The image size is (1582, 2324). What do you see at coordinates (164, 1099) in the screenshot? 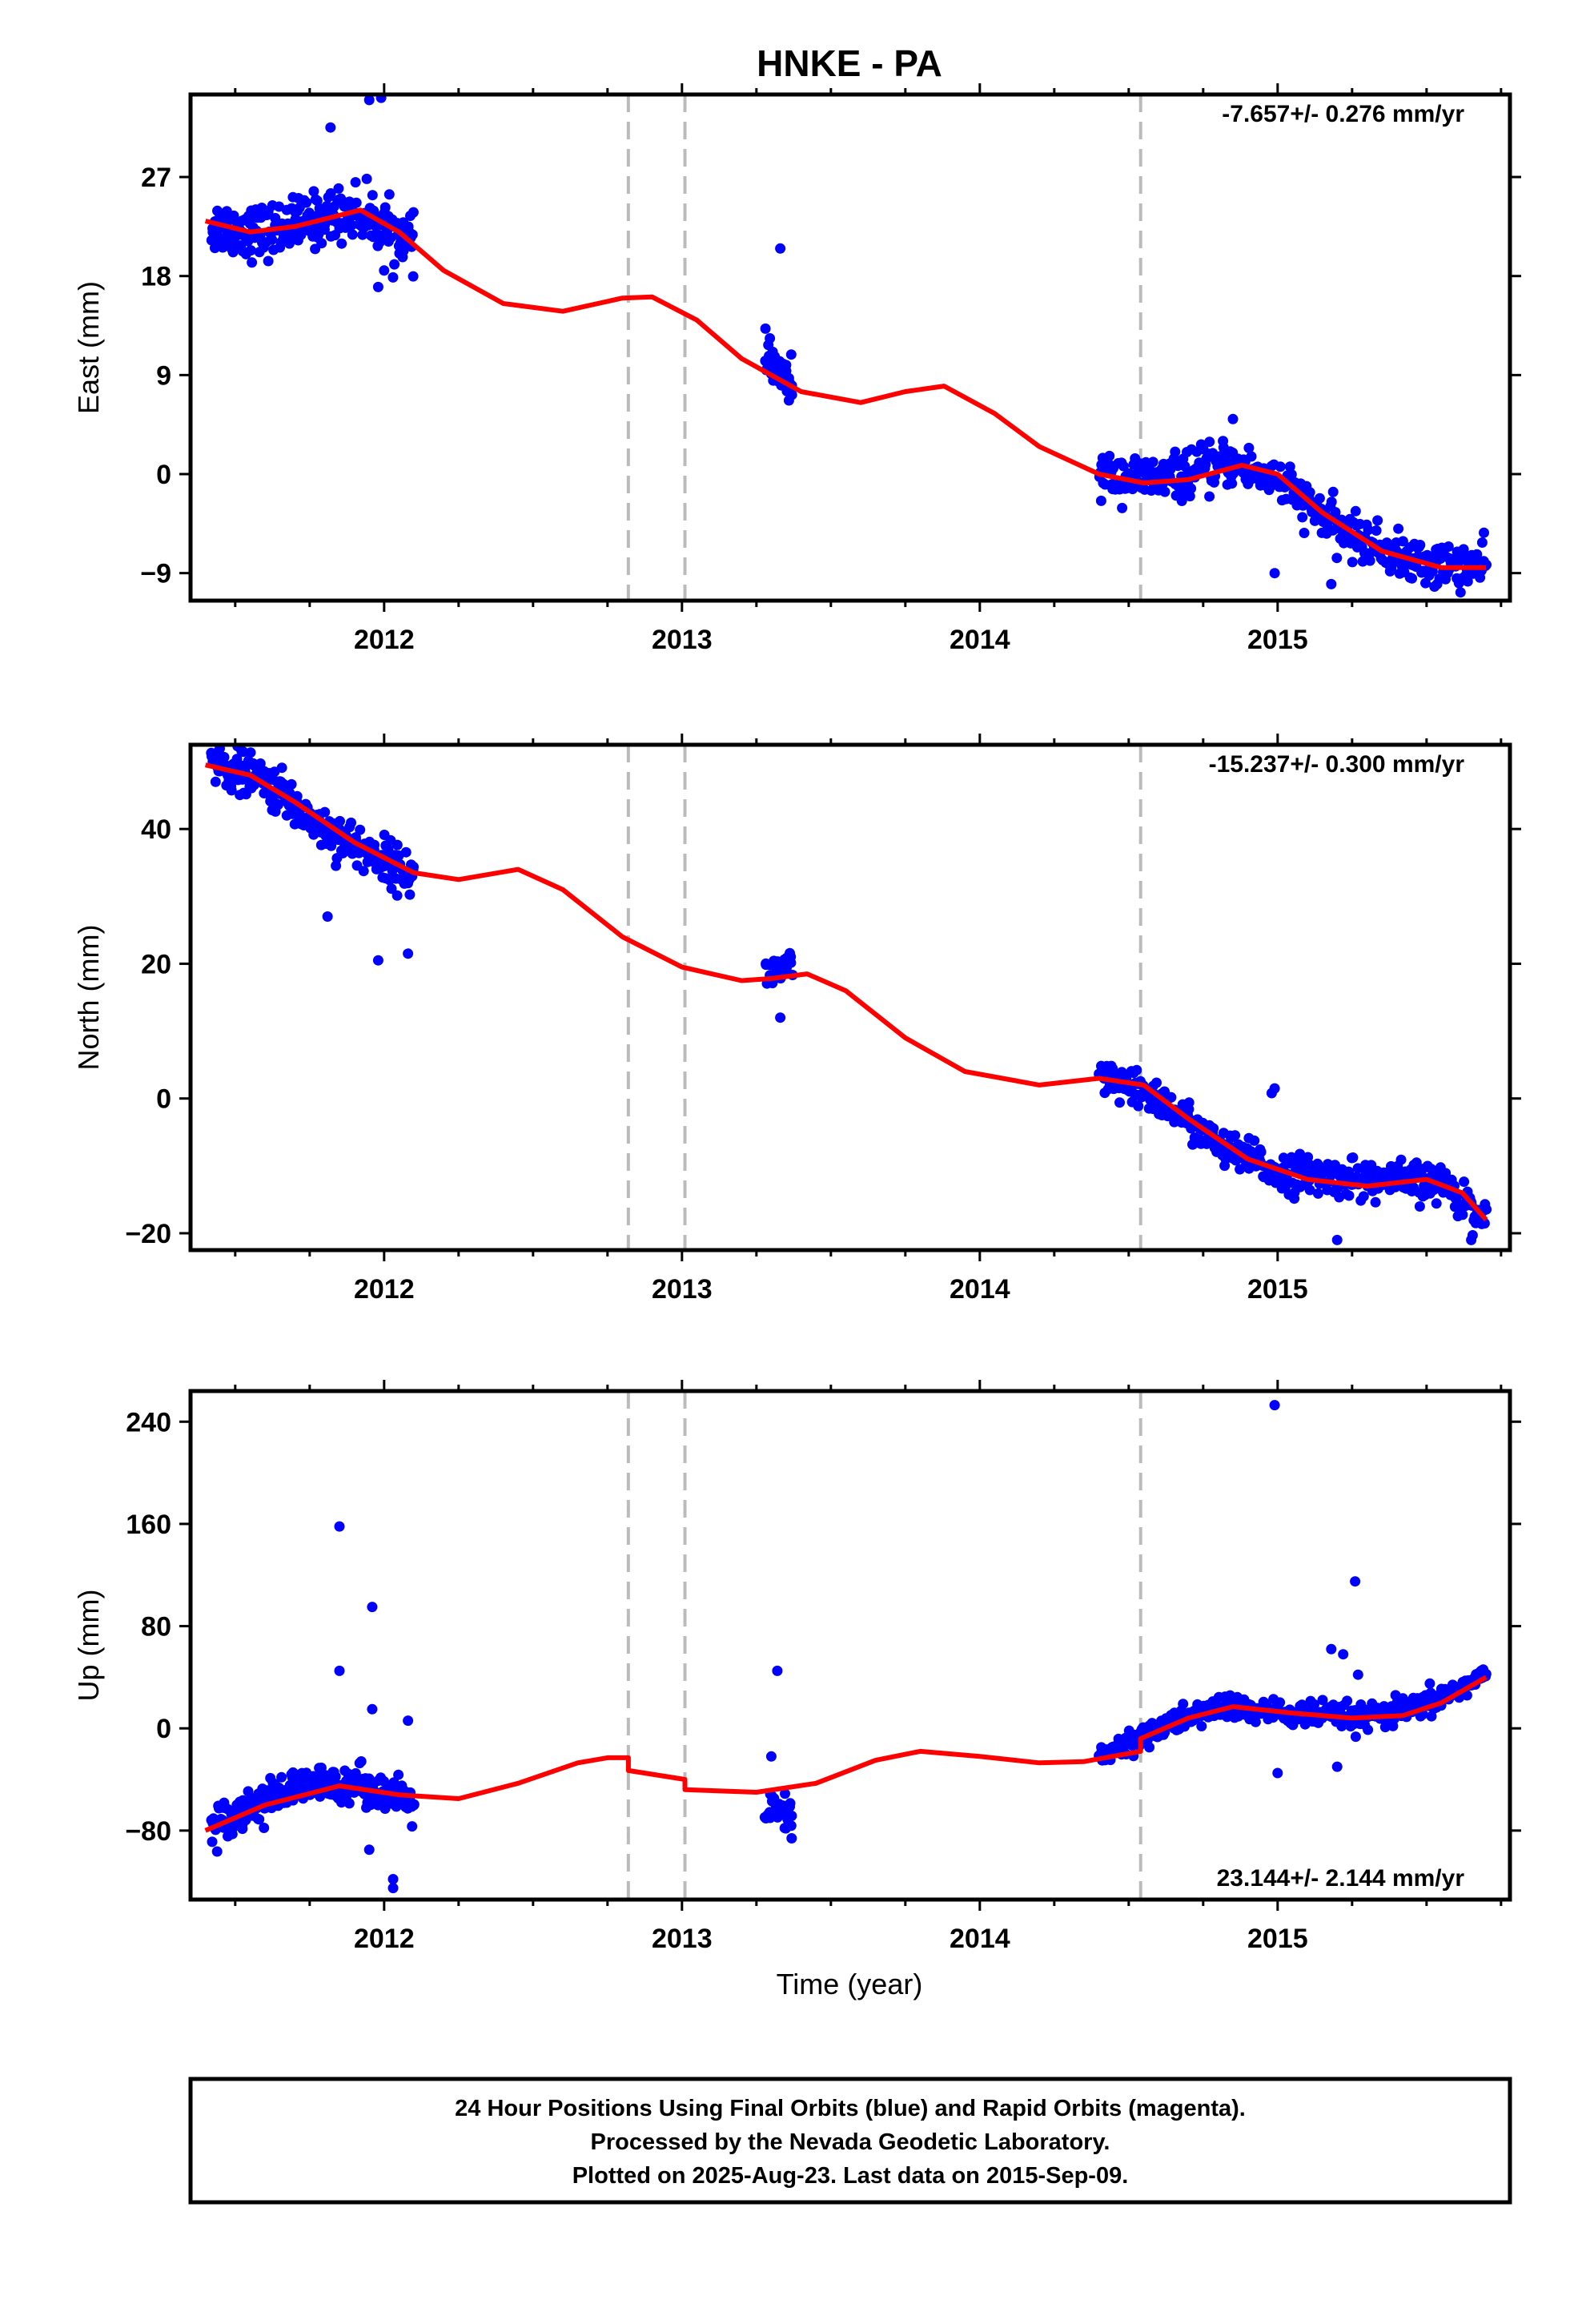
I see `y-tick-label: 0` at bounding box center [164, 1099].